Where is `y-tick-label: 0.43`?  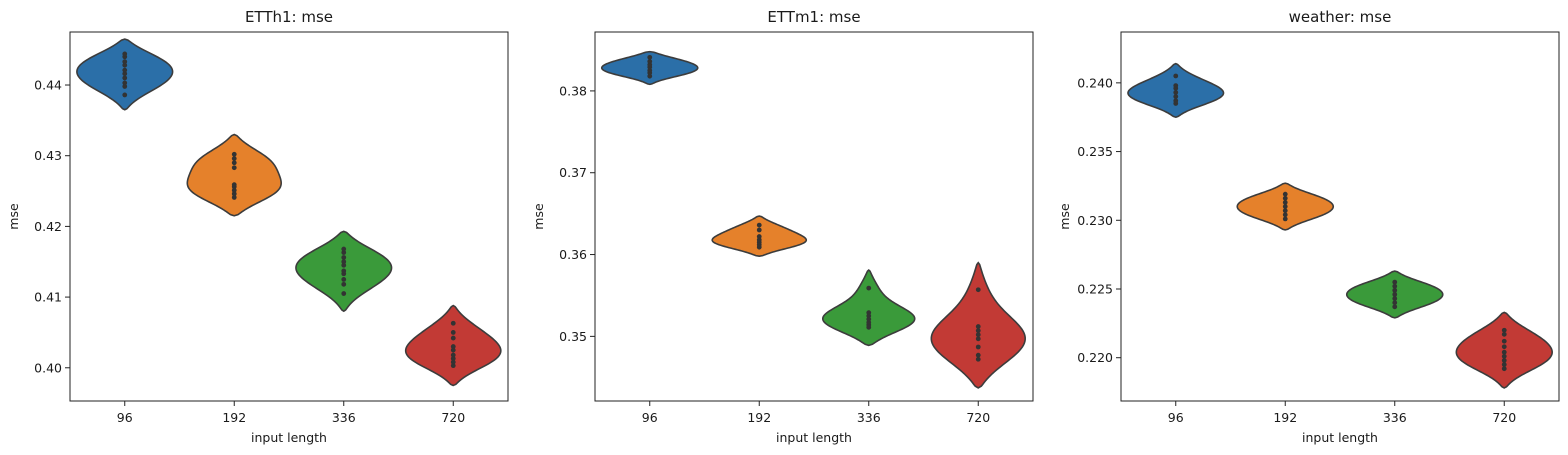
y-tick-label: 0.43 is located at coordinates (48, 155).